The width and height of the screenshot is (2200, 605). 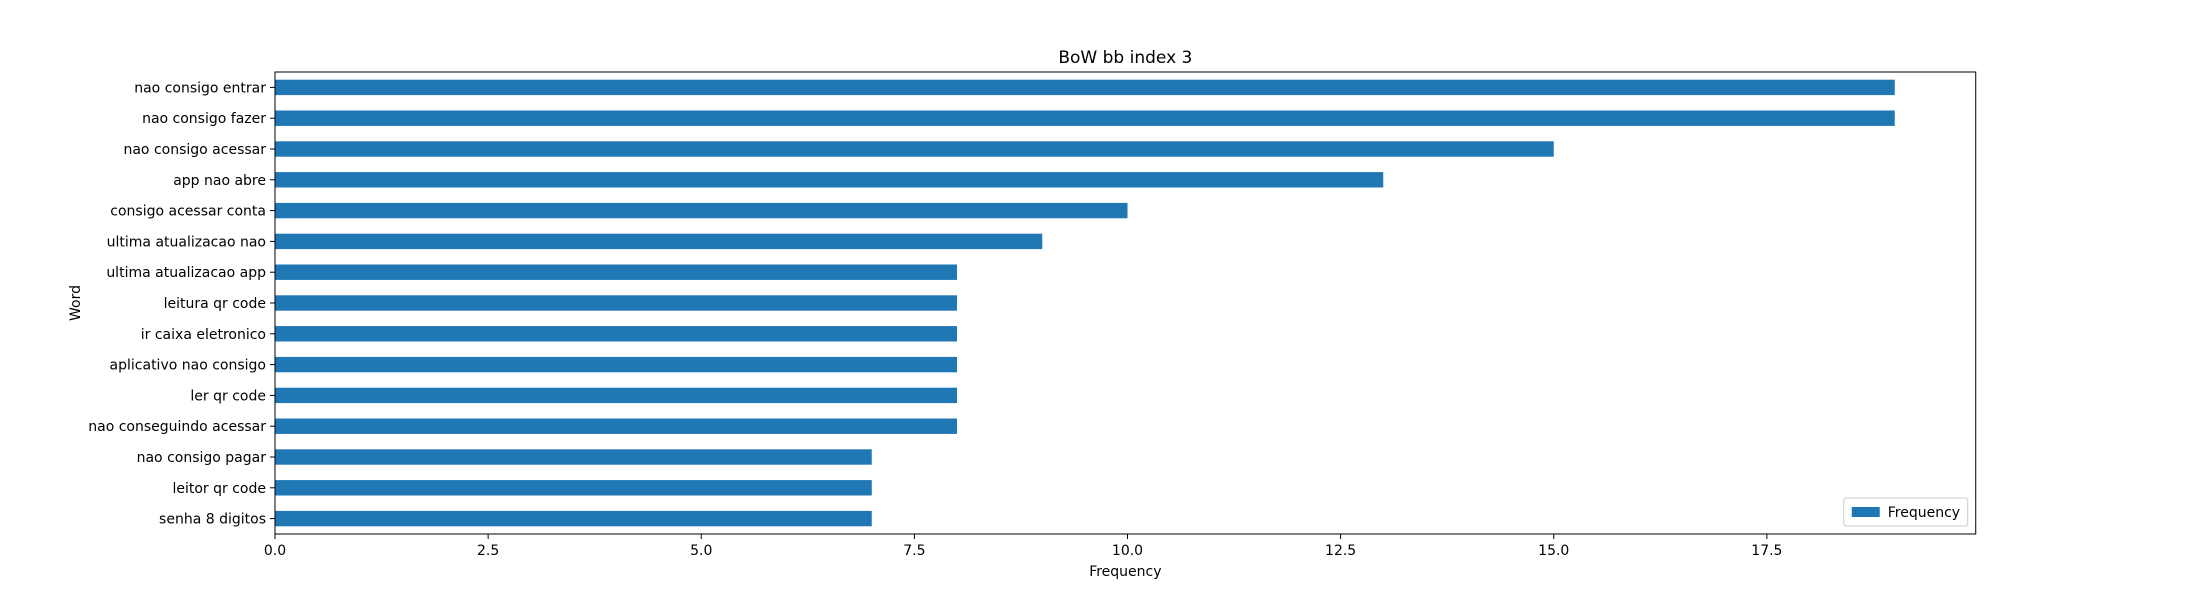 I want to click on y-tick-label: leitor qr code, so click(x=219, y=489).